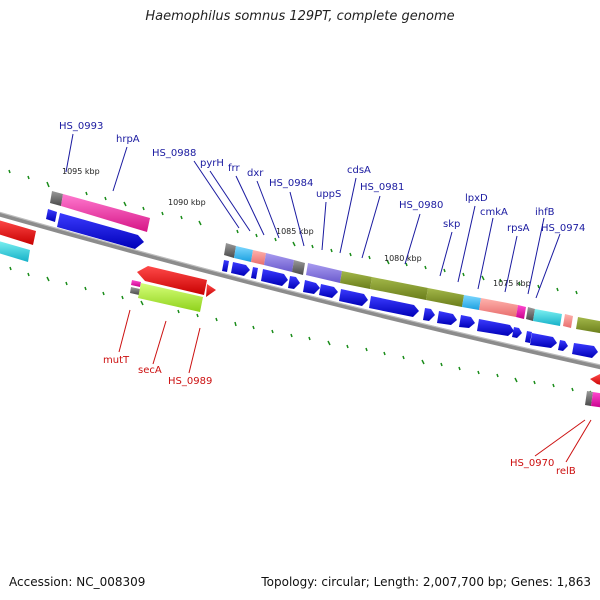 Image resolution: width=600 pixels, height=600 pixels. Describe the element at coordinates (494, 212) in the screenshot. I see `gene-label: cmkA` at that location.